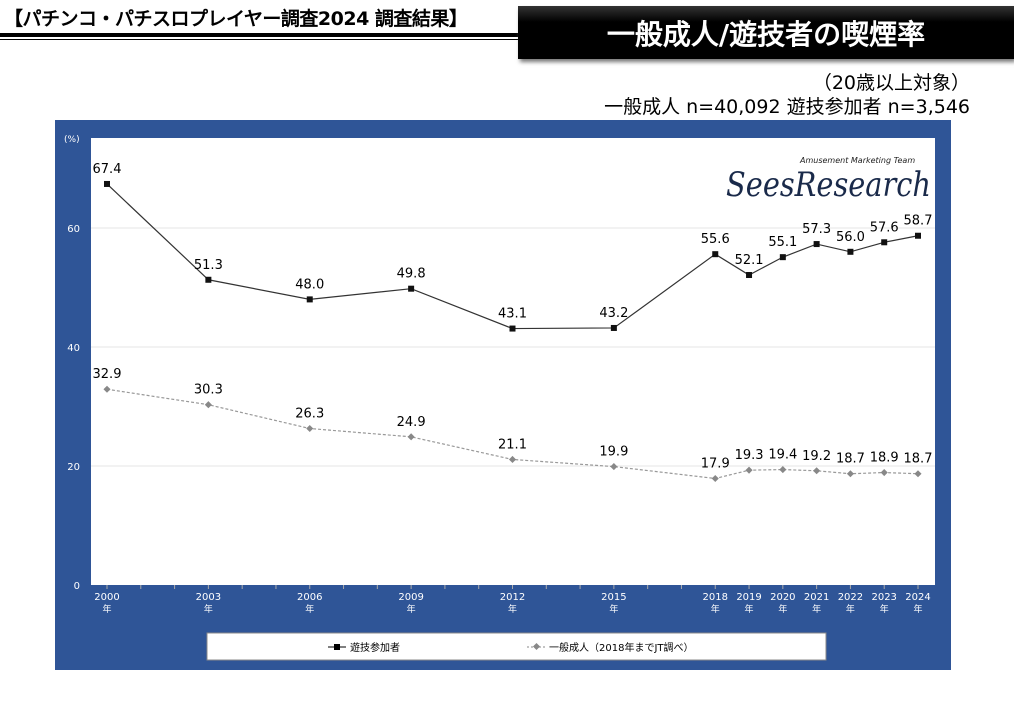 The height and width of the screenshot is (701, 1014). I want to click on survey-title: 【パチンコ・パチスロプレイヤー調査2024 調査結果】, so click(236, 19).